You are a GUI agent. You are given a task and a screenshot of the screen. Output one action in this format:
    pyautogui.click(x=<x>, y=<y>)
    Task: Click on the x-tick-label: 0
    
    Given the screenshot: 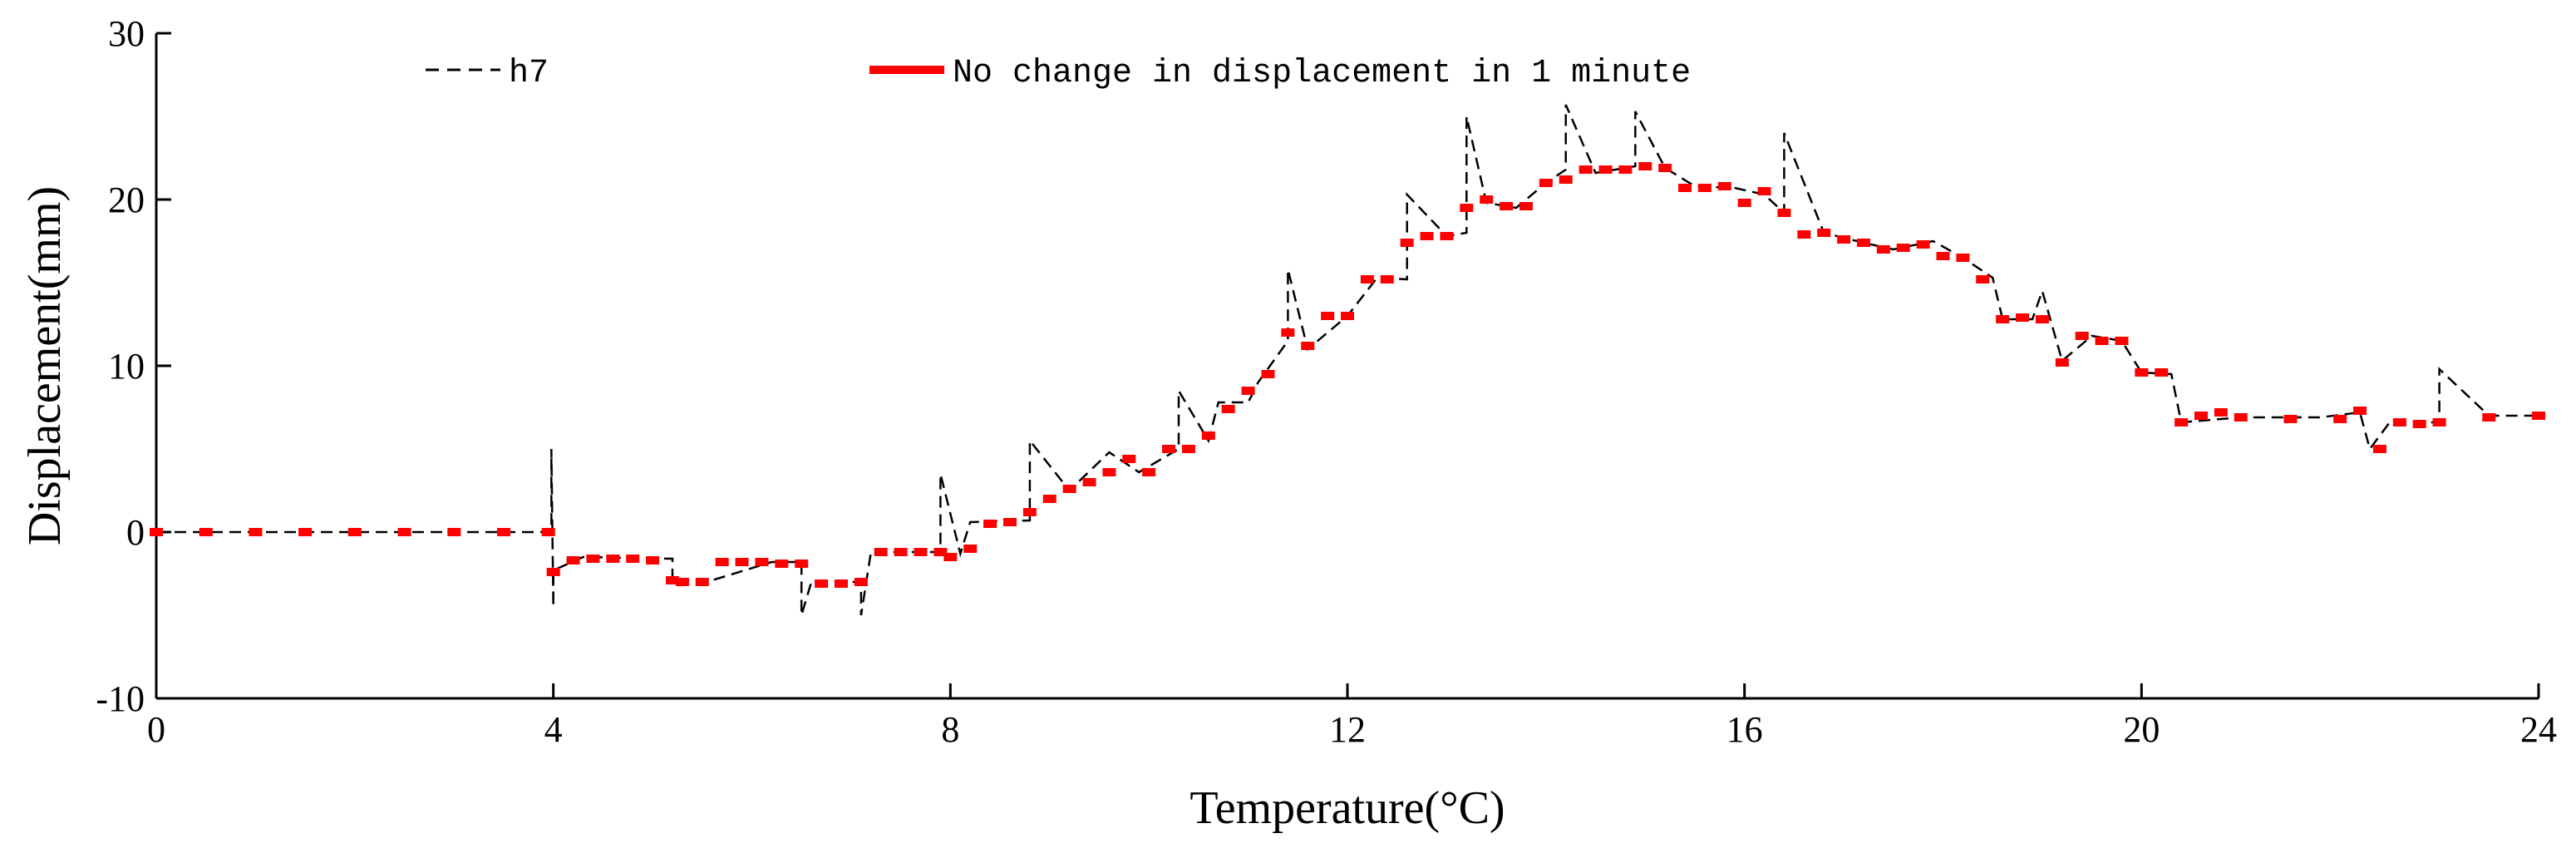 What is the action you would take?
    pyautogui.click(x=156, y=729)
    